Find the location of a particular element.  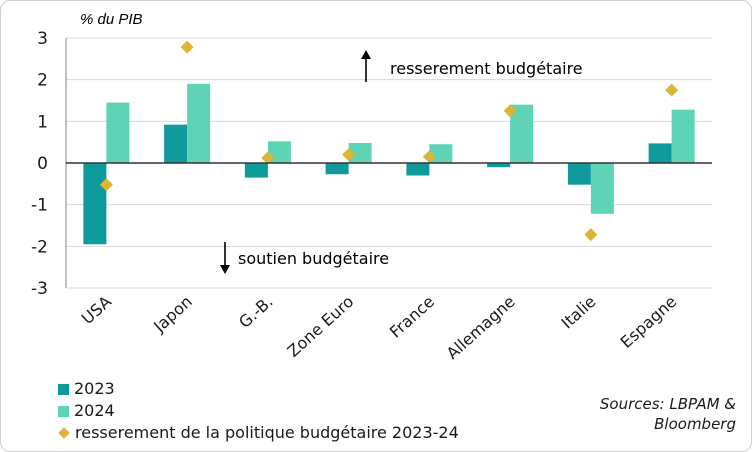

y-tick-label: -1 is located at coordinates (39, 206).